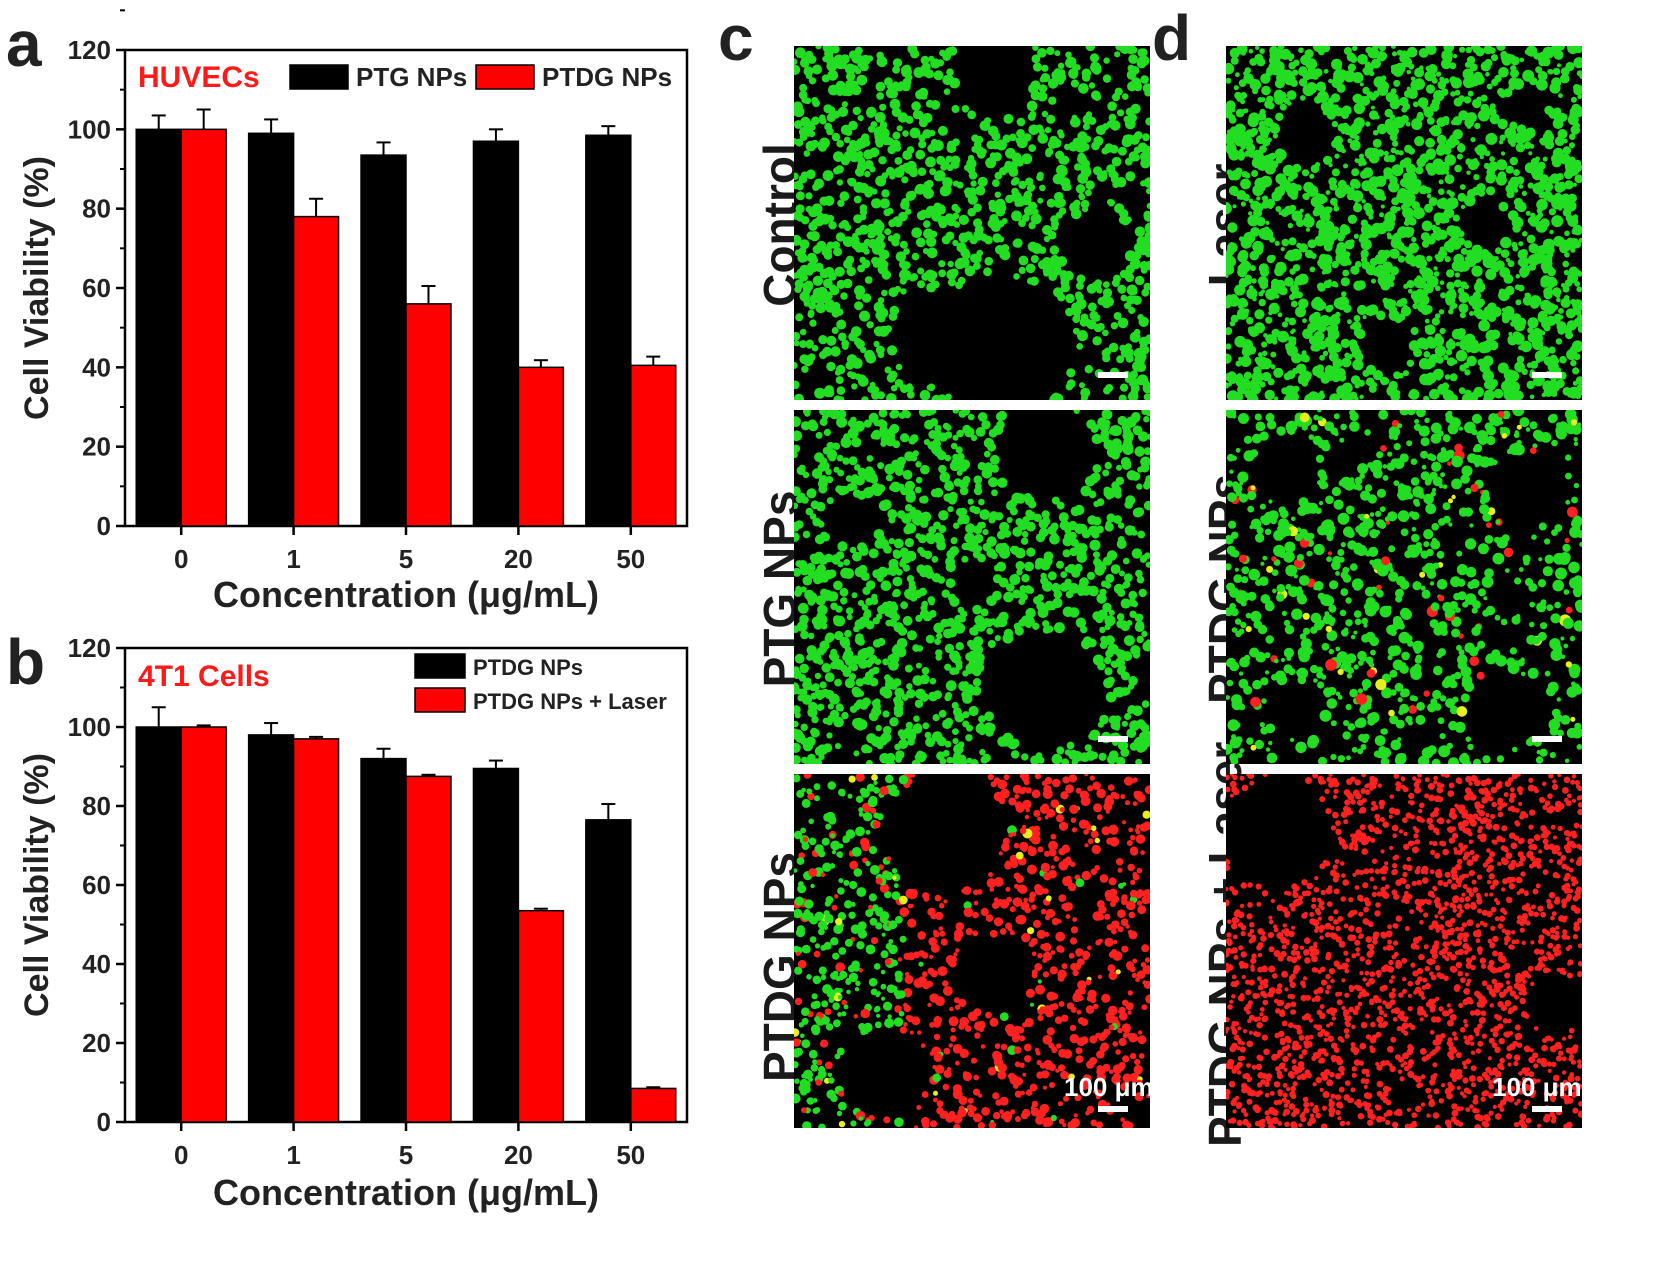  I want to click on x-tick-label: 0, so click(181, 559).